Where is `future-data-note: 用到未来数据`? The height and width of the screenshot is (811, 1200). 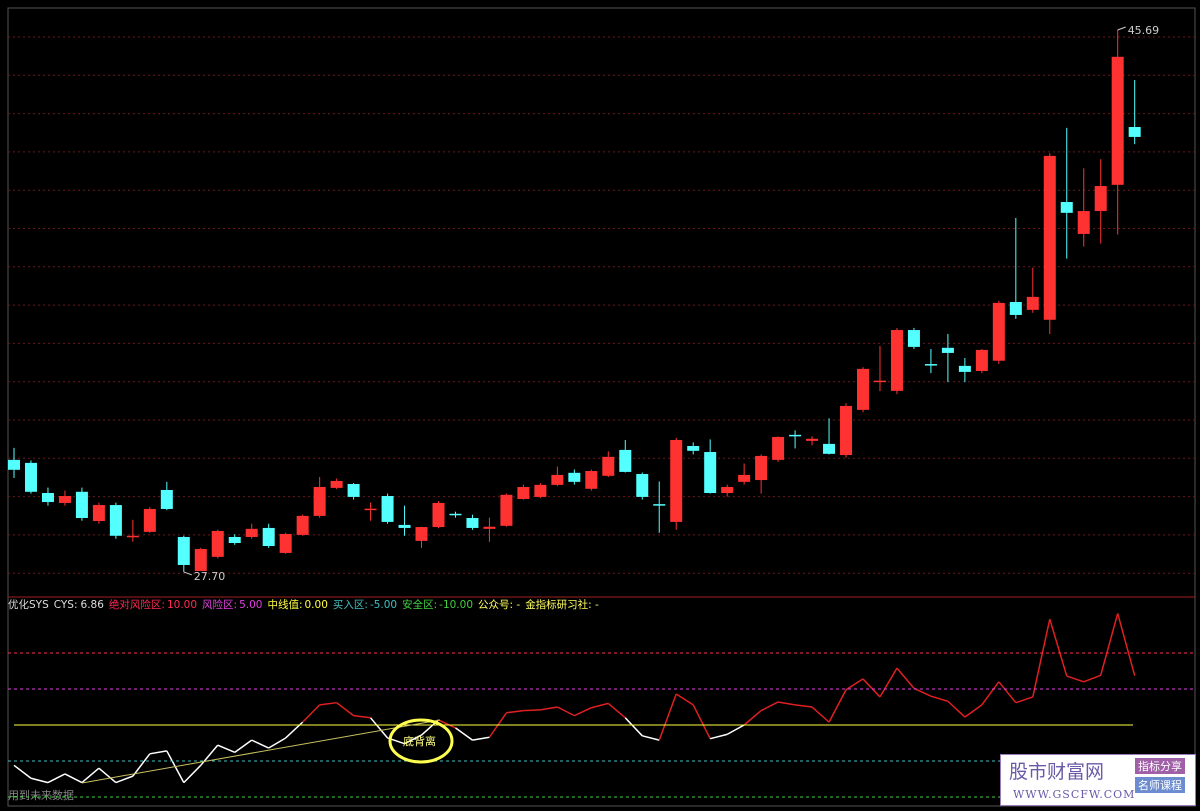 future-data-note: 用到未来数据 is located at coordinates (41, 795).